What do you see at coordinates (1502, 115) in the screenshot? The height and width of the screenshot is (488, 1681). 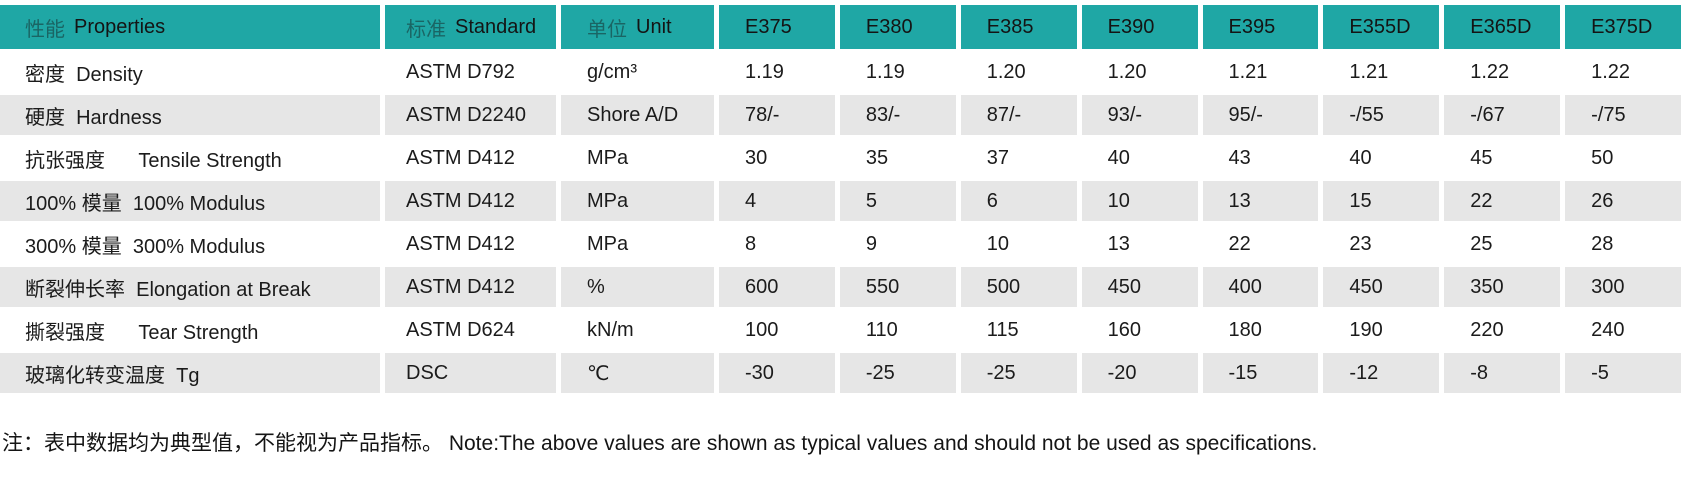 I see `value-cell: -/67` at bounding box center [1502, 115].